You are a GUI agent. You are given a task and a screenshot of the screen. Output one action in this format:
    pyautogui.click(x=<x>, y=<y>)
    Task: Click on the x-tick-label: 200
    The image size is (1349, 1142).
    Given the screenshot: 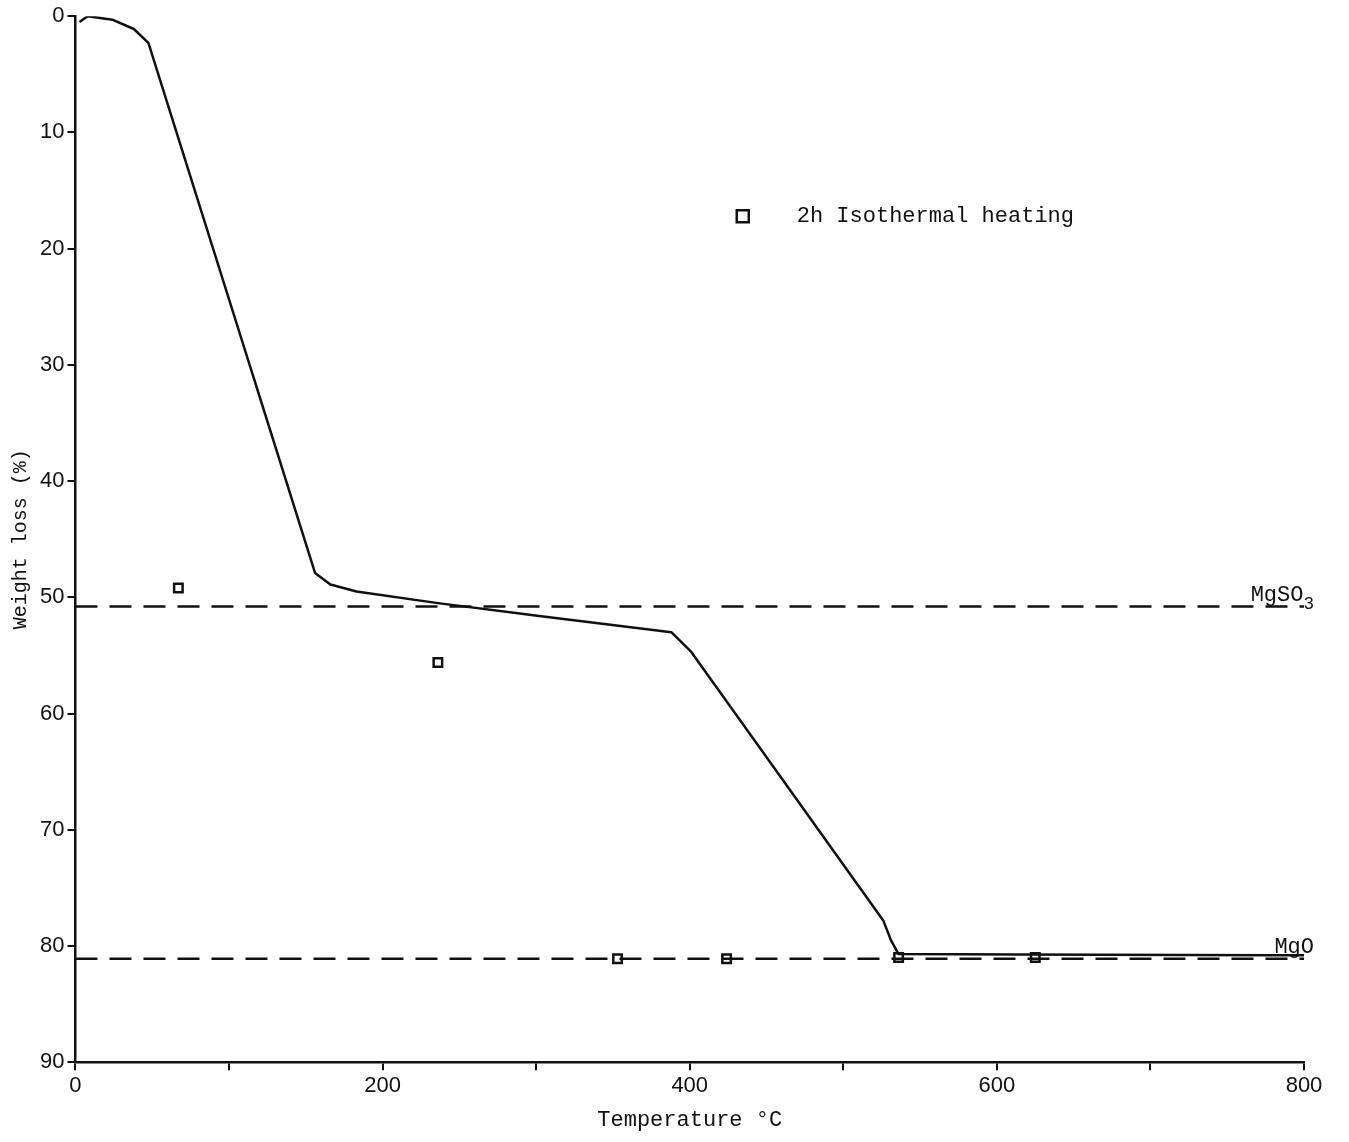 What is the action you would take?
    pyautogui.click(x=382, y=1085)
    